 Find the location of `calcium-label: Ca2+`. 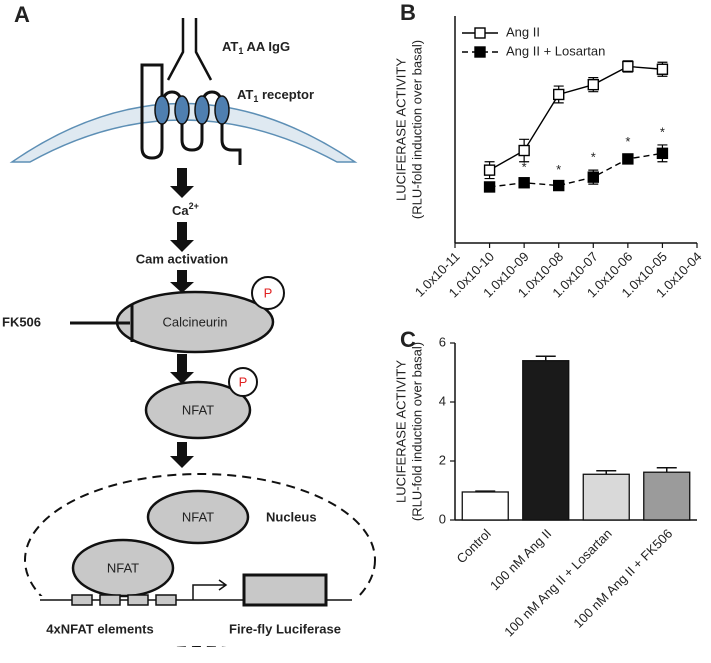

calcium-label: Ca2+ is located at coordinates (185, 209).